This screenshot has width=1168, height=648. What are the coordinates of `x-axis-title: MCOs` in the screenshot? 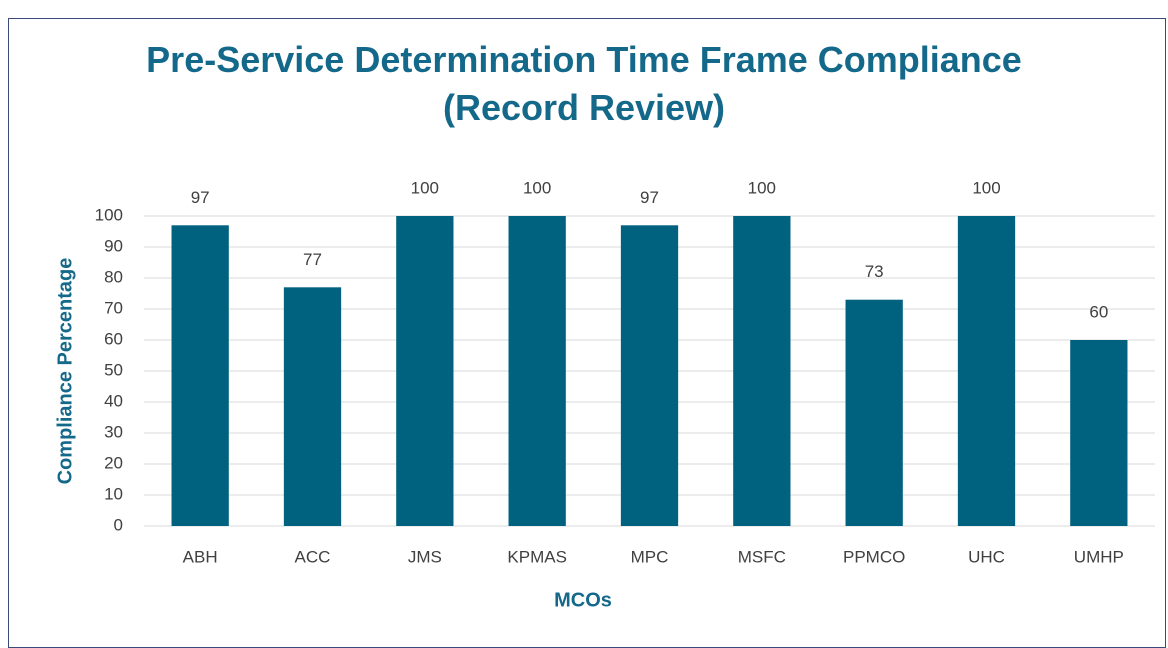 It's located at (583, 600).